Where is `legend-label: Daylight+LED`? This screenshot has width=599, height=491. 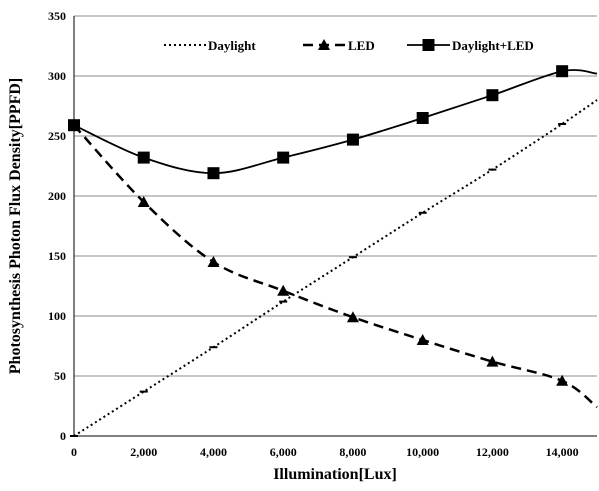 legend-label: Daylight+LED is located at coordinates (493, 45).